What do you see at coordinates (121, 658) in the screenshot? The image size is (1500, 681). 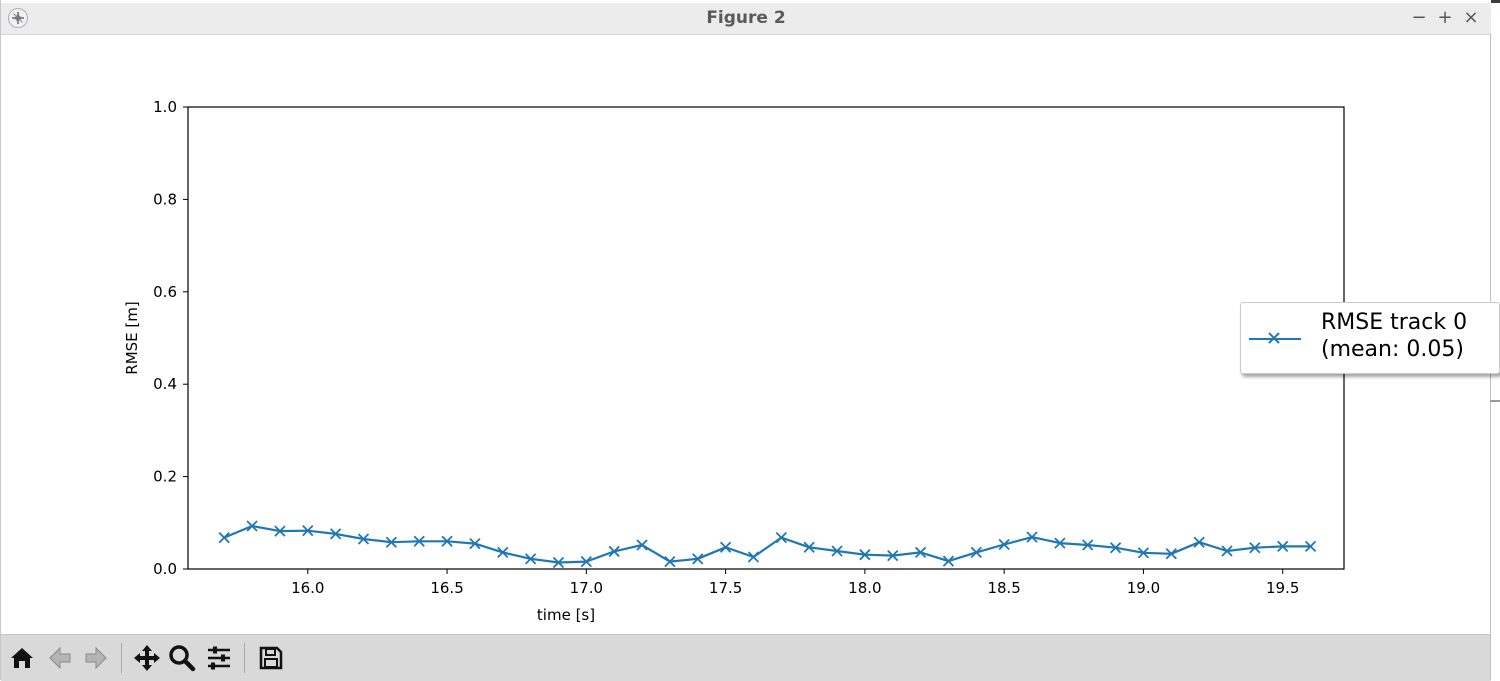 I see `toolbar-separator` at bounding box center [121, 658].